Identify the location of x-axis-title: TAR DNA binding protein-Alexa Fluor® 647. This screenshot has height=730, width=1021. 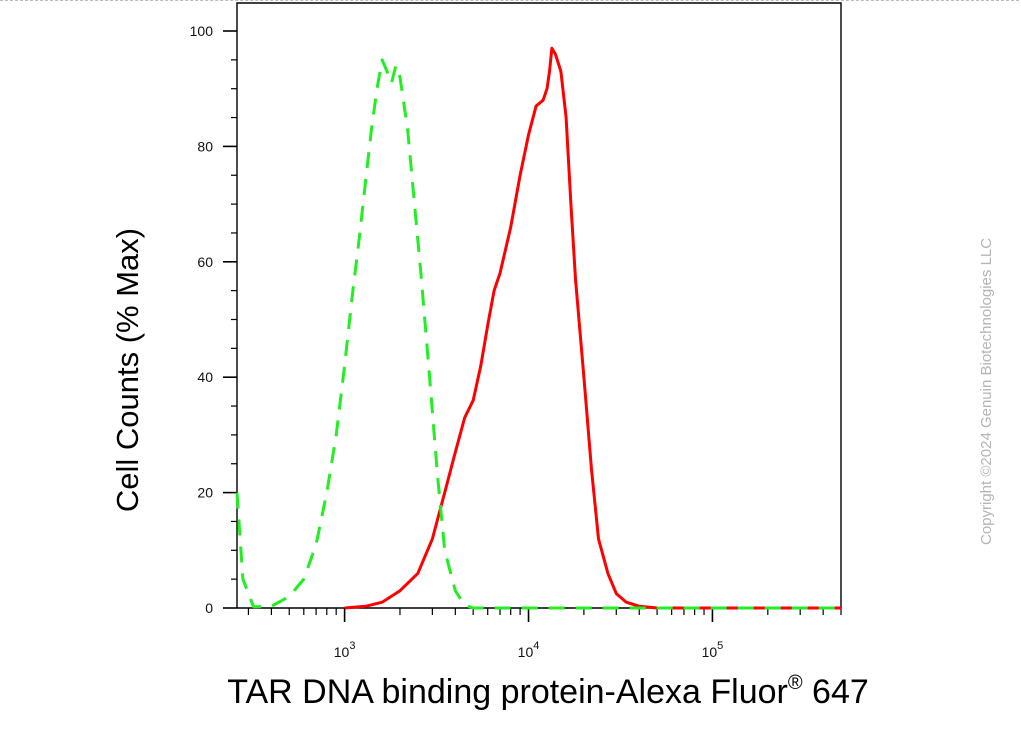
(548, 691).